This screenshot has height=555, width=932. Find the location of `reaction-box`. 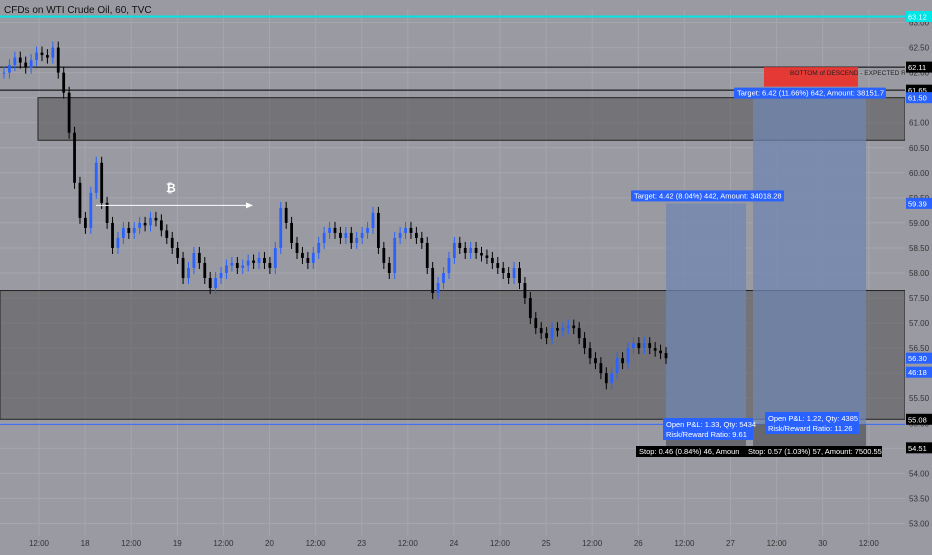

reaction-box is located at coordinates (811, 77).